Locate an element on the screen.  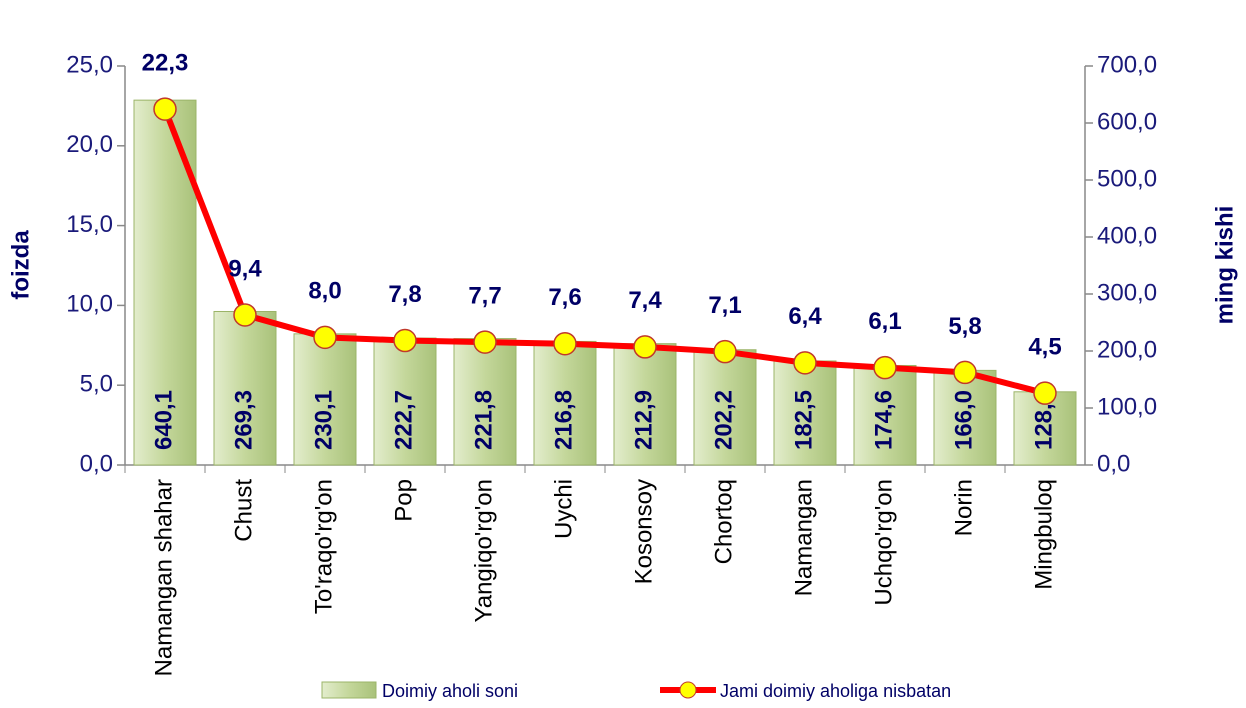
line-value-label: 5,8 is located at coordinates (964, 326).